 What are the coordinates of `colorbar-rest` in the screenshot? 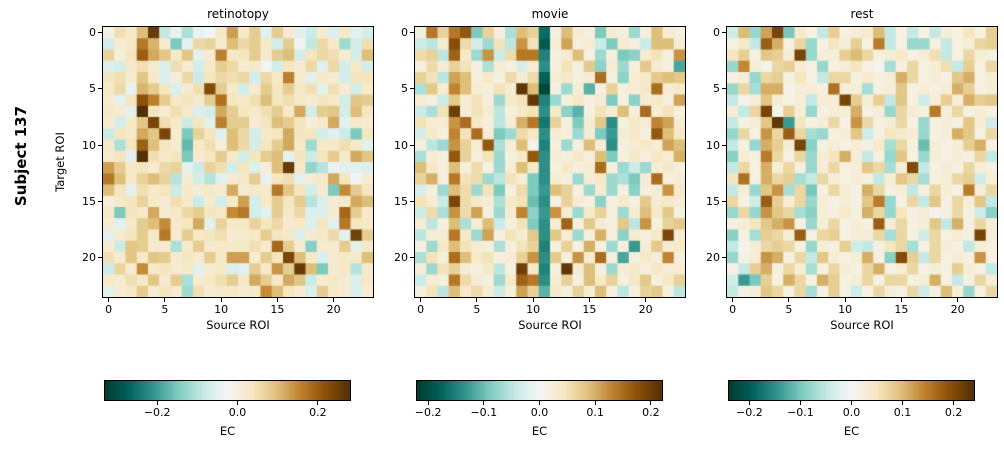 It's located at (851, 390).